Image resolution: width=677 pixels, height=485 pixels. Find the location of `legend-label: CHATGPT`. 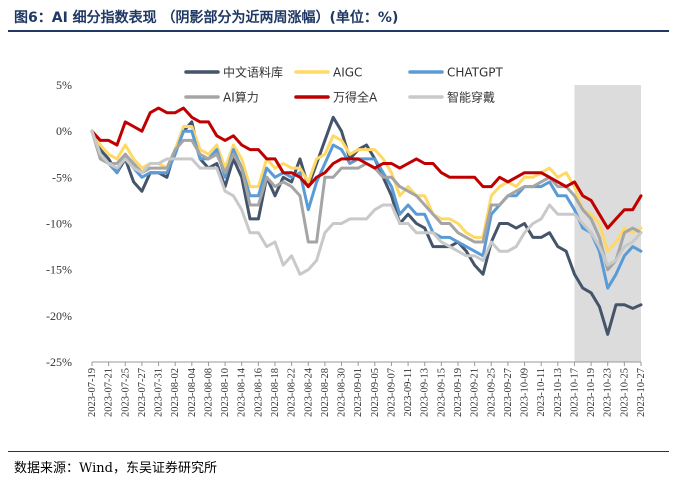

legend-label: CHATGPT is located at coordinates (475, 73).